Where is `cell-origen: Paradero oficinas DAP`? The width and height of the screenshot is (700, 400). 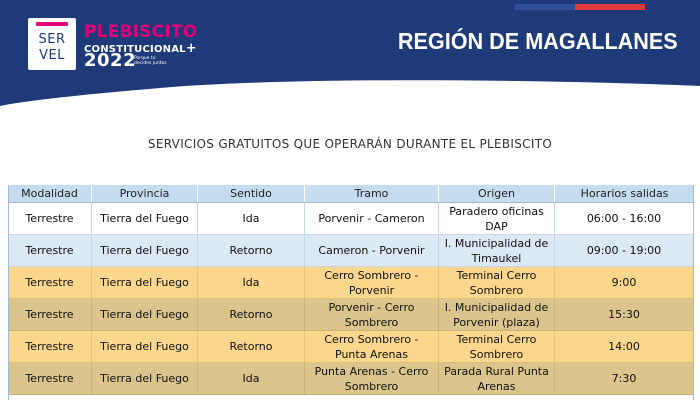 cell-origen: Paradero oficinas DAP is located at coordinates (497, 218).